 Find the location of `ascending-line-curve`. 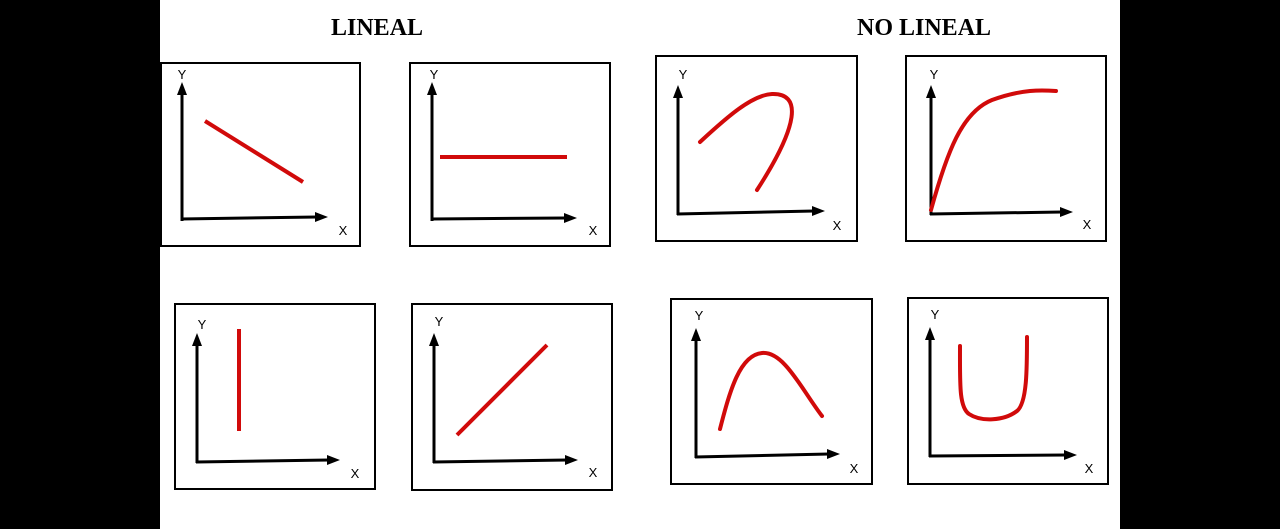

ascending-line-curve is located at coordinates (502, 390).